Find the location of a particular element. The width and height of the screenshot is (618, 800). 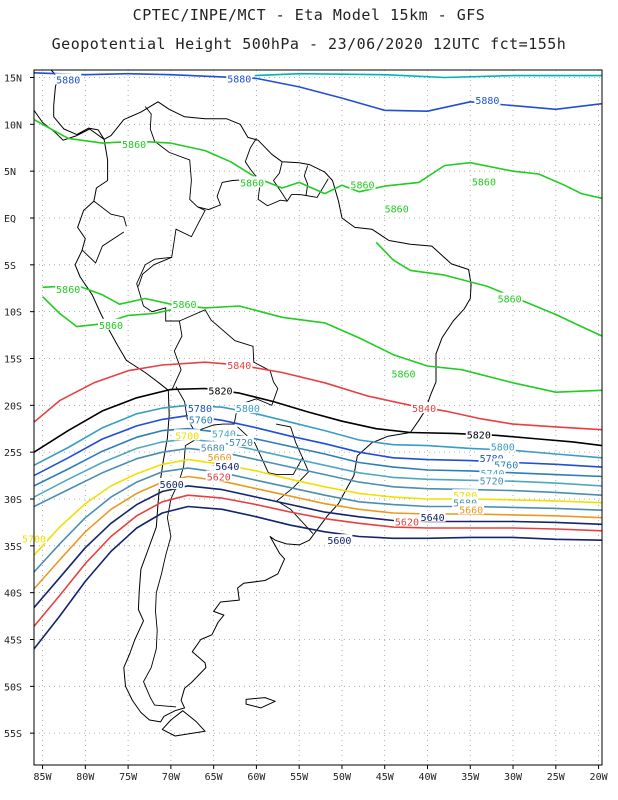

lat-tick-label: 55S is located at coordinates (13, 734).